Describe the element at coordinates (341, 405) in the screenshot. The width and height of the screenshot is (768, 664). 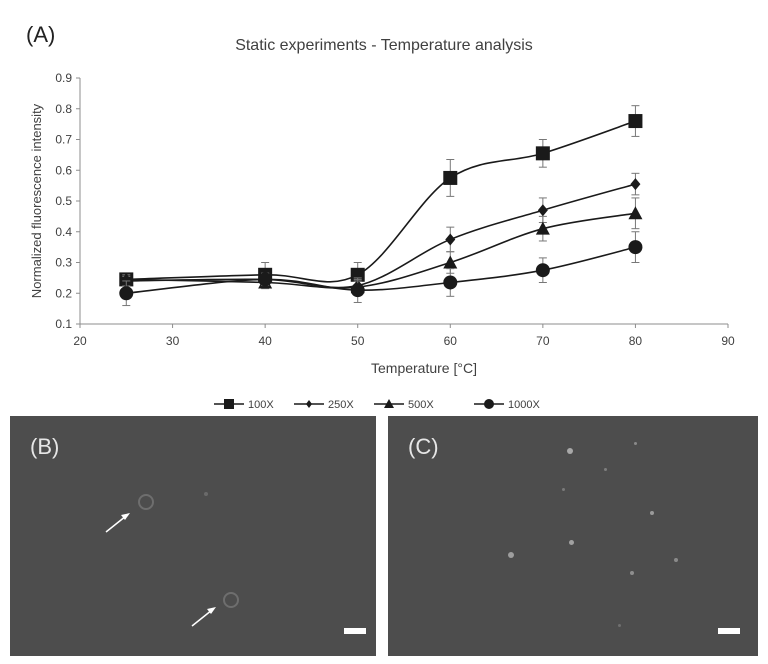
I see `legend-label: 250X` at that location.